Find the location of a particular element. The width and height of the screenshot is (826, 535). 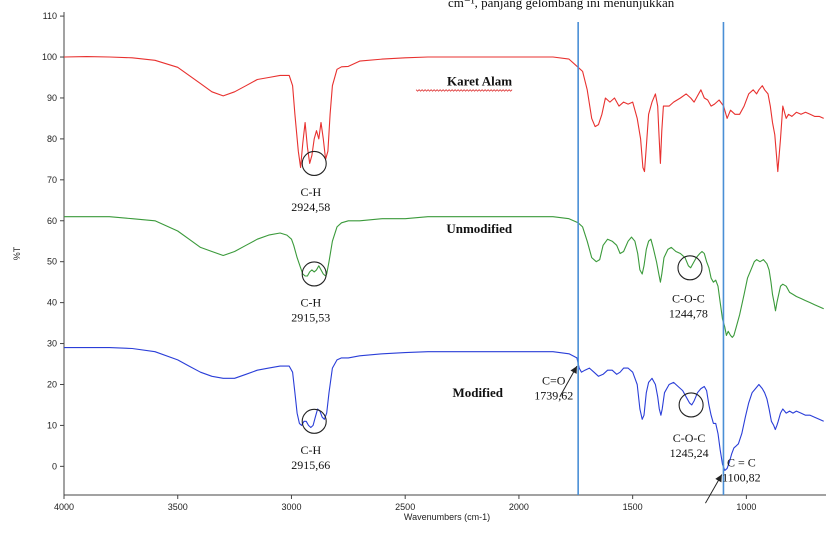

series-name-label: Unmodified is located at coordinates (479, 228).